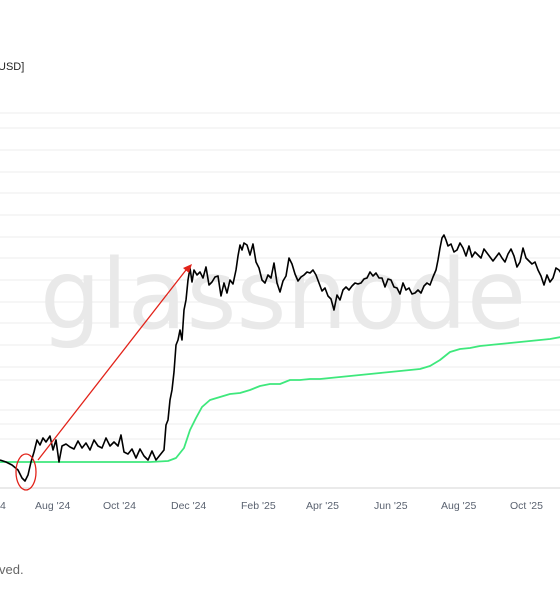 This screenshot has width=560, height=600. I want to click on annotation, so click(103, 377).